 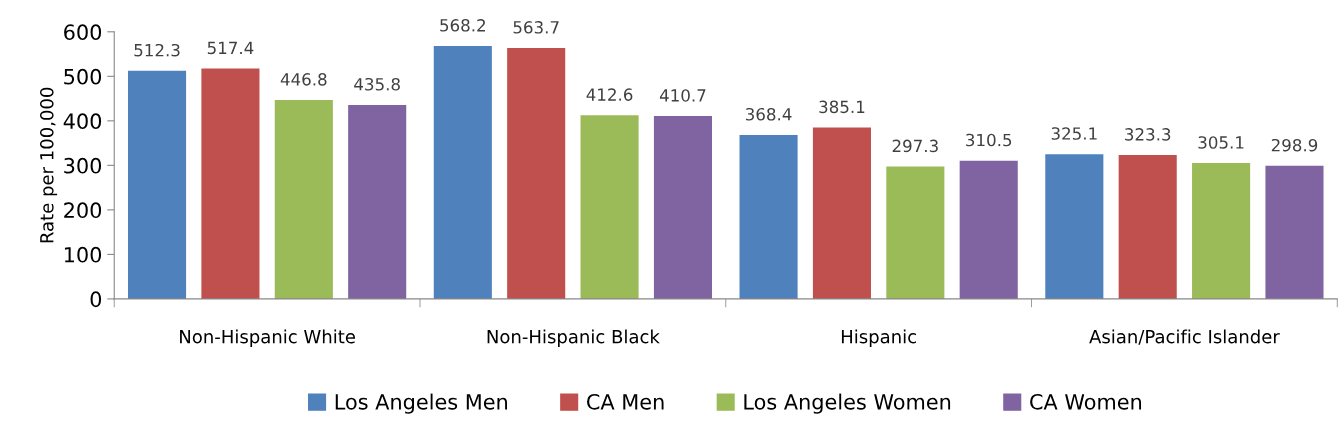 What do you see at coordinates (609, 94) in the screenshot?
I see `data-label: 412.6` at bounding box center [609, 94].